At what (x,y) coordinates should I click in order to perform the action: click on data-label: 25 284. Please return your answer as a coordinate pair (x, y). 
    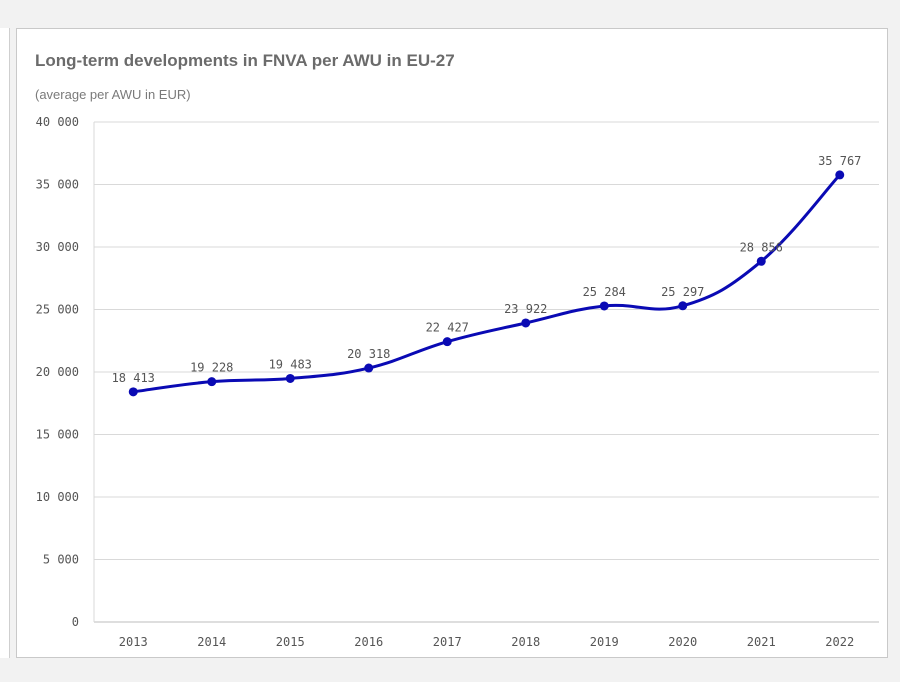
    Looking at the image, I should click on (604, 292).